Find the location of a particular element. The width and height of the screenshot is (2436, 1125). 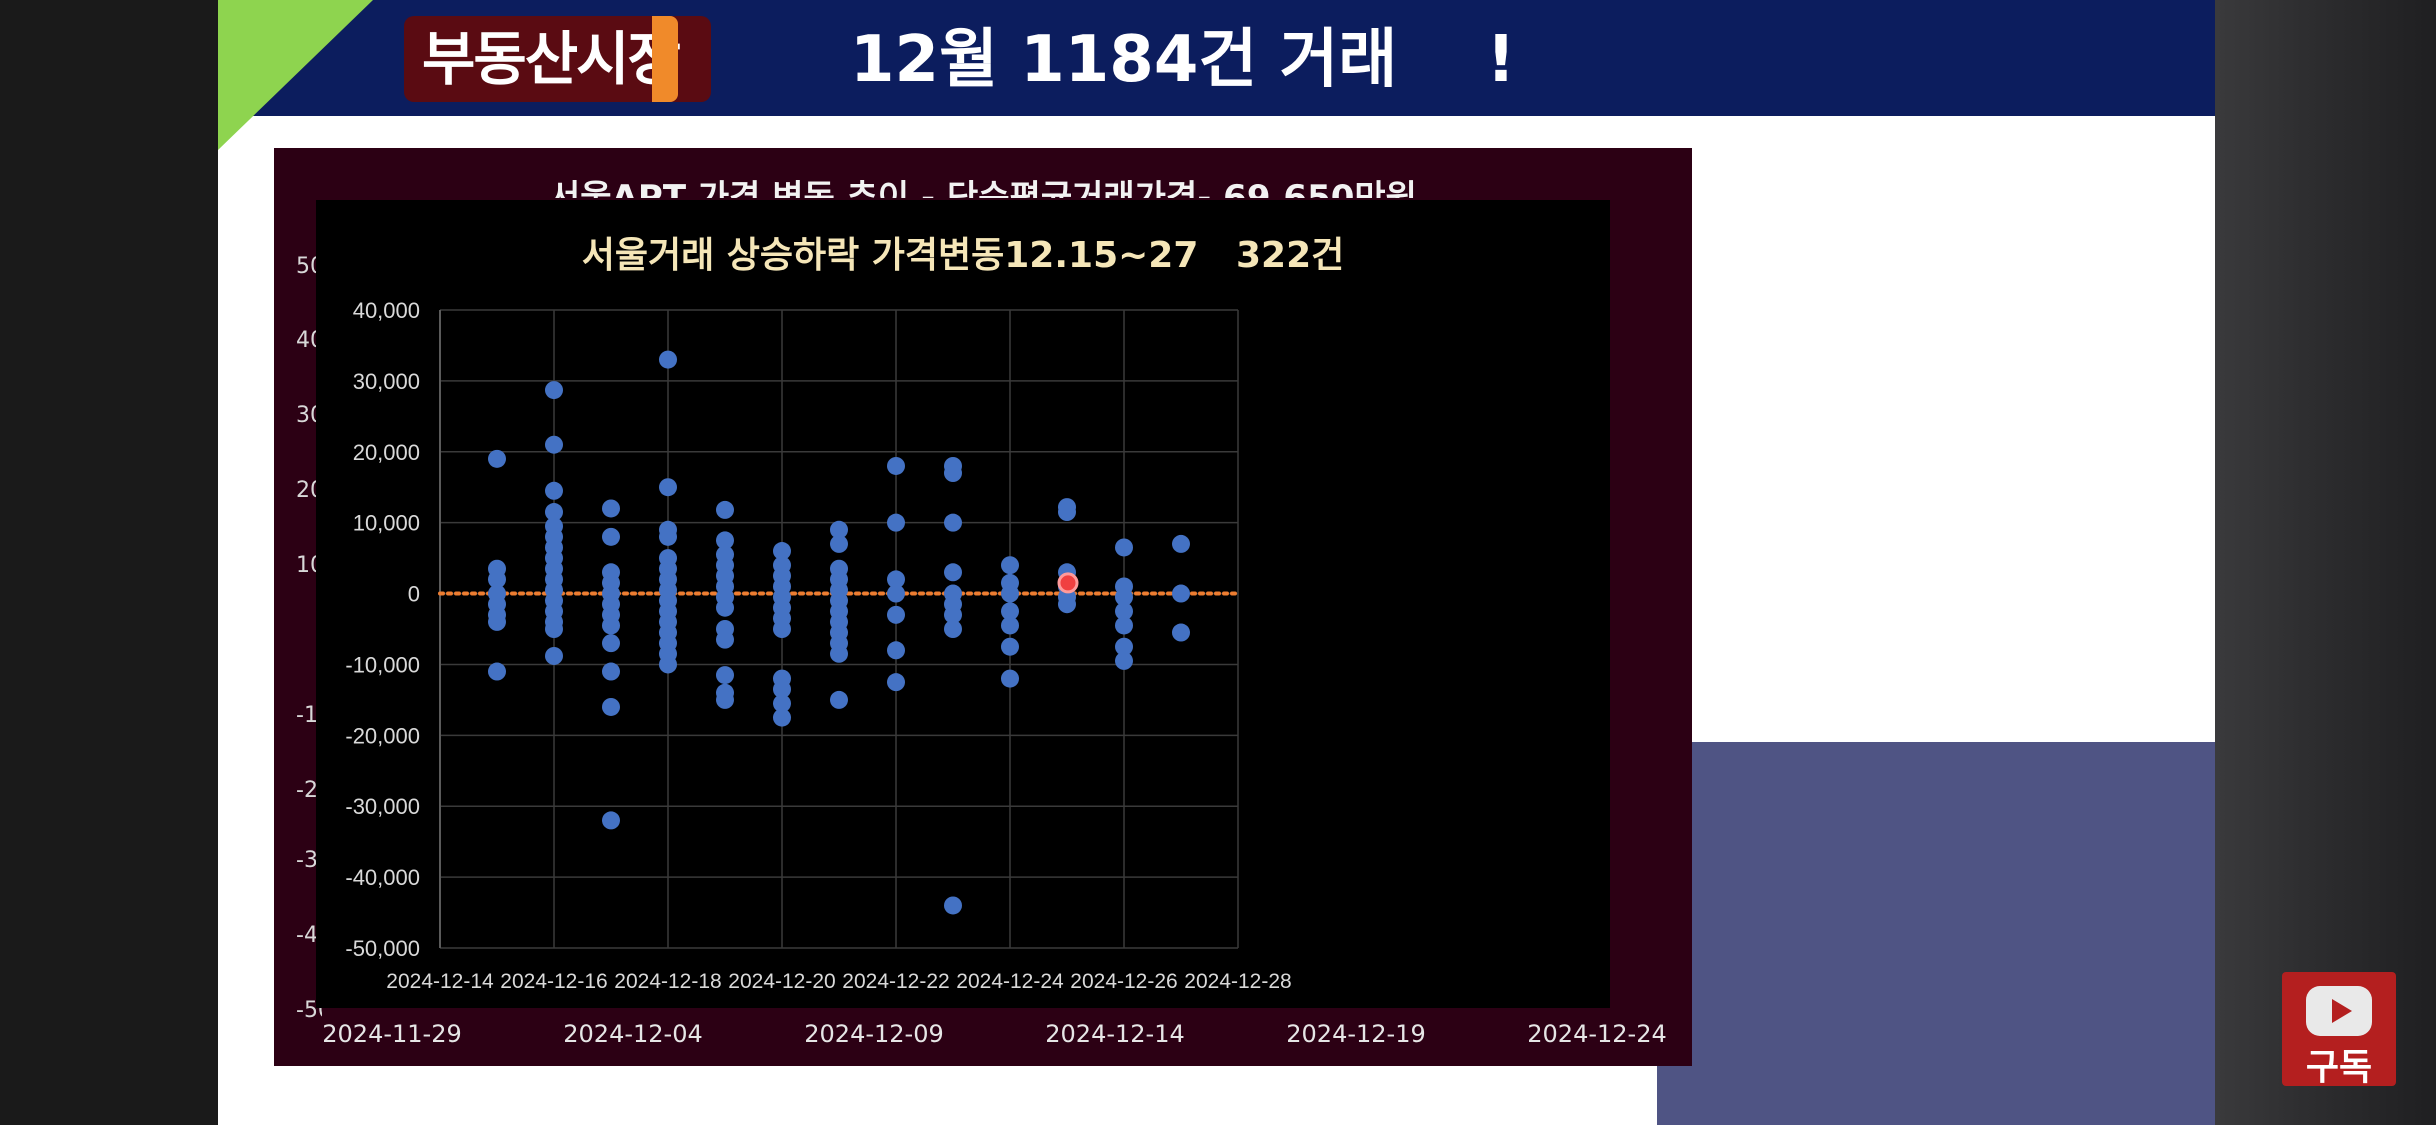

banner-stripe is located at coordinates (1216, 118).